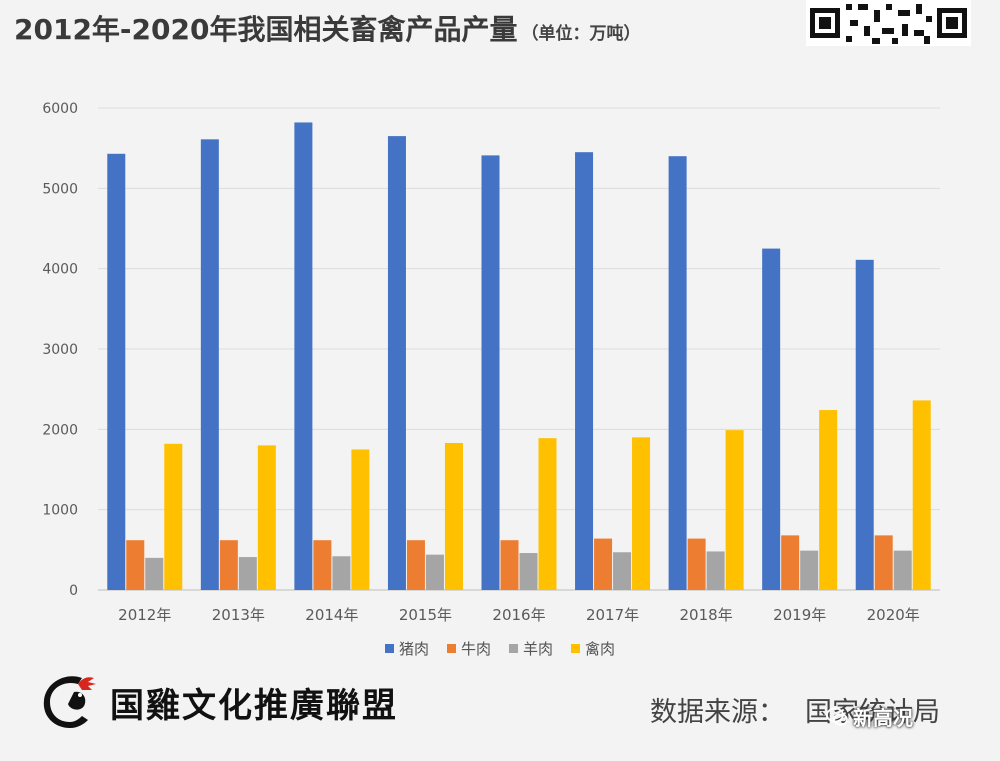 Image resolution: width=1000 pixels, height=761 pixels. Describe the element at coordinates (538, 649) in the screenshot. I see `legend-label: 羊肉` at that location.